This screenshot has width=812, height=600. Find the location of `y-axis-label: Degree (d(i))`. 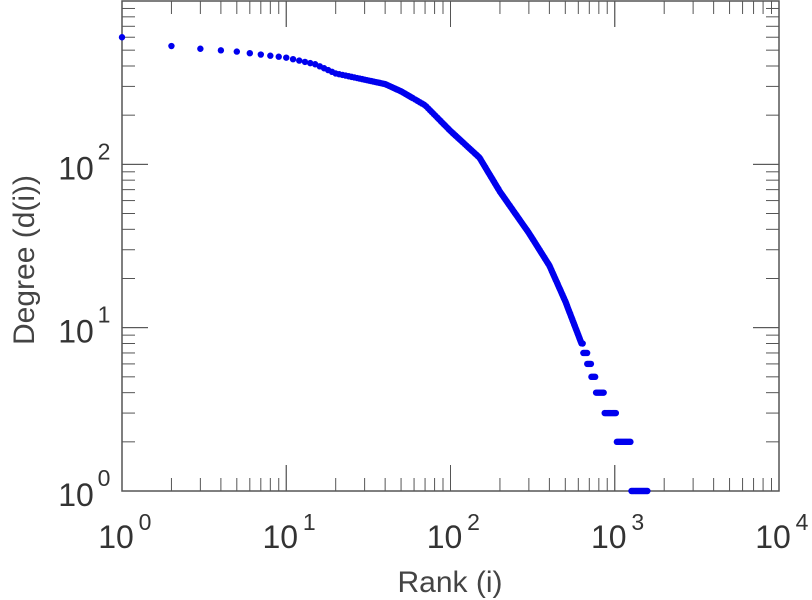

y-axis-label: Degree (d(i)) is located at coordinates (24, 260).